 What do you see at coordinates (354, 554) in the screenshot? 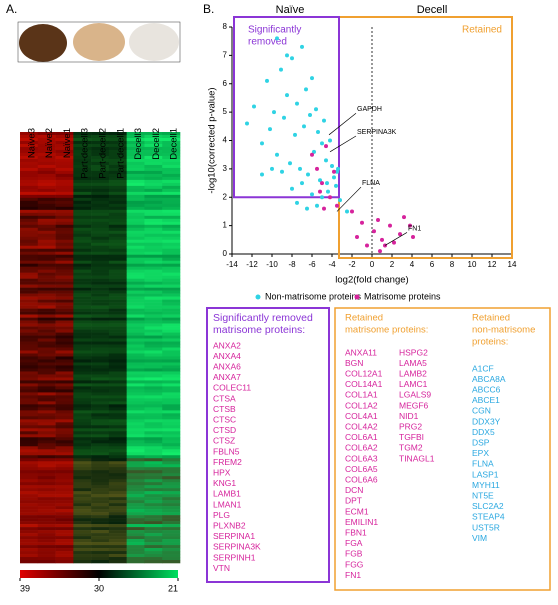
I see `list-item: FGB` at bounding box center [354, 554].